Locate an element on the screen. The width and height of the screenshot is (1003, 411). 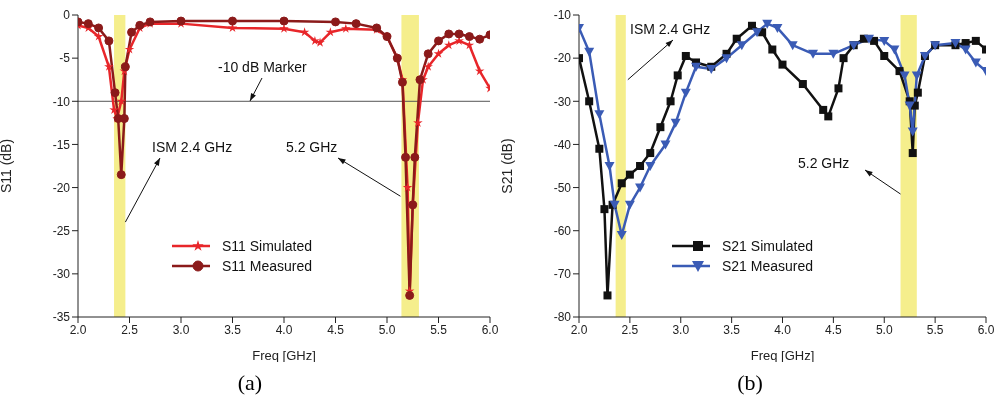
text: (a) is located at coordinates (250, 383).